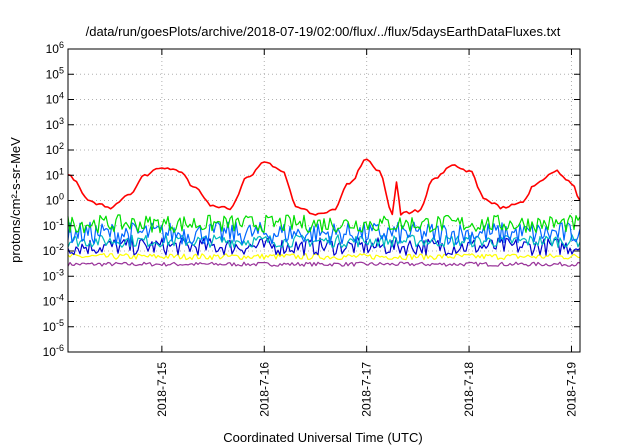 This screenshot has height=448, width=640. I want to click on x-tick-label: 2018-7-16, so click(264, 389).